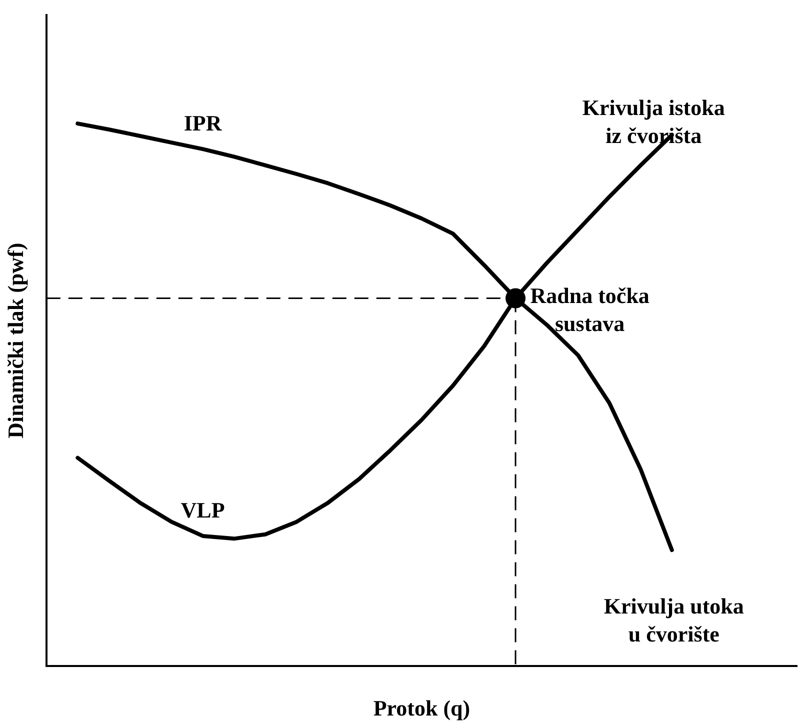  Describe the element at coordinates (421, 707) in the screenshot. I see `x-axis-title: Protok (q)` at that location.